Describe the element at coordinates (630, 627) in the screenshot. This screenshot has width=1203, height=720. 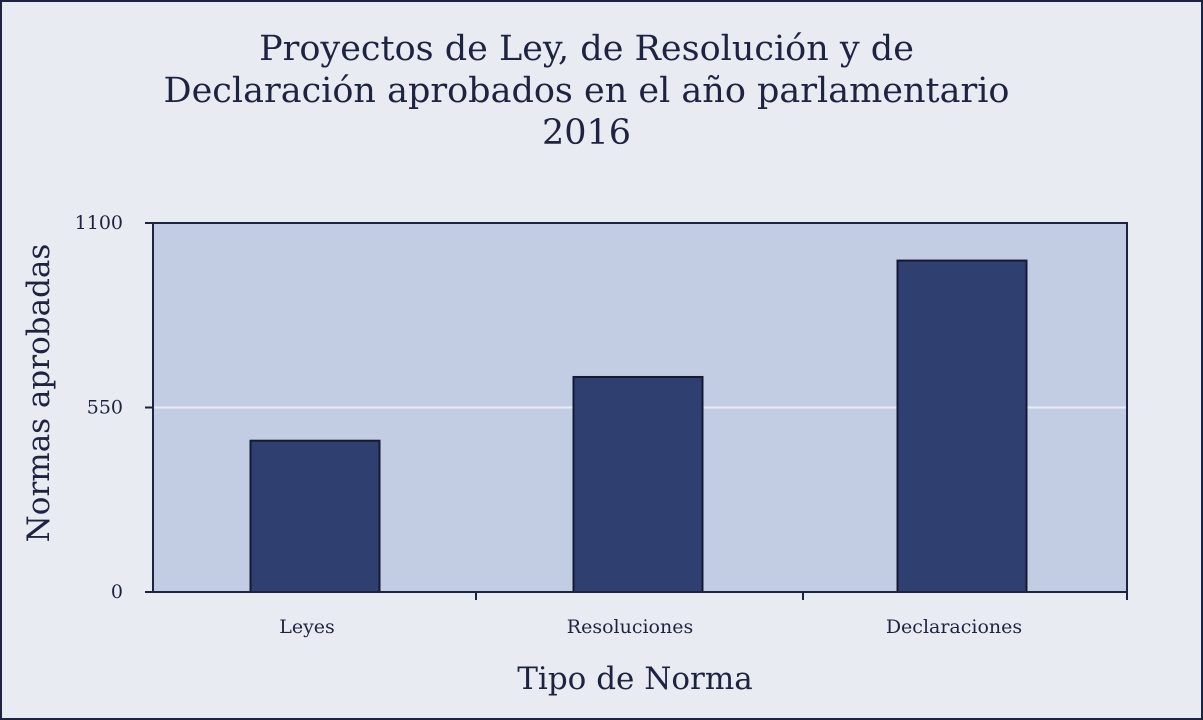
I see `x-tick-label: Resoluciones` at that location.